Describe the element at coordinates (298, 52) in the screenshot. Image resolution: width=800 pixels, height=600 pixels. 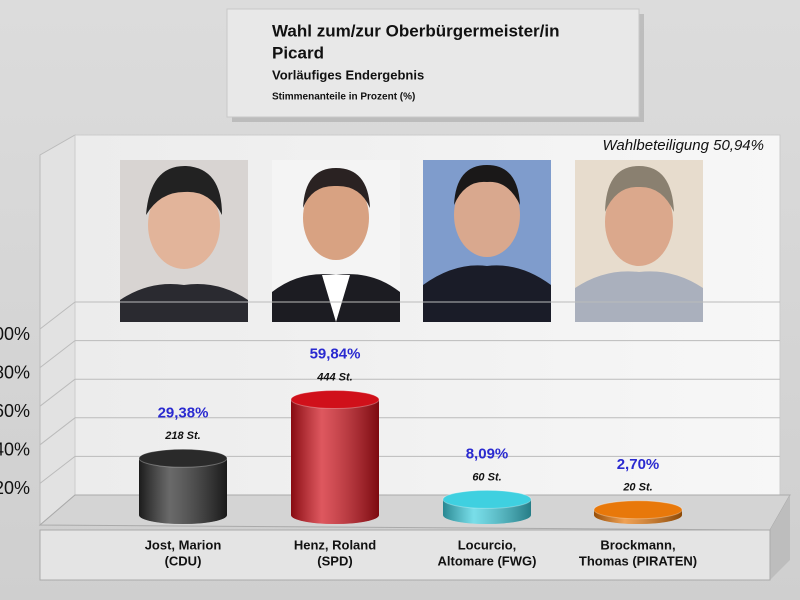
I see `title-line2: Picard` at that location.